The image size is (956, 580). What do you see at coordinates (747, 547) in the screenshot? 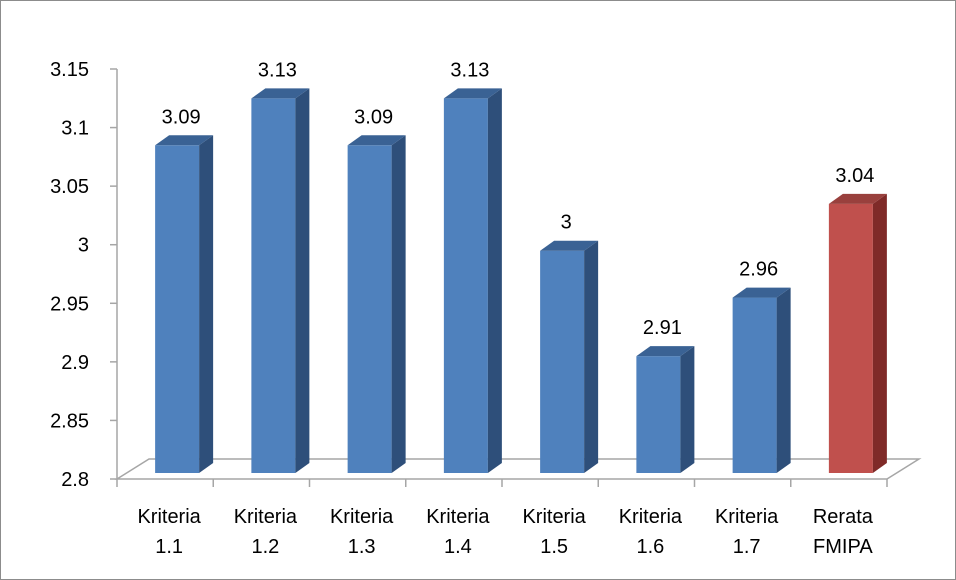
I see `category-label: 1.7` at bounding box center [747, 547].